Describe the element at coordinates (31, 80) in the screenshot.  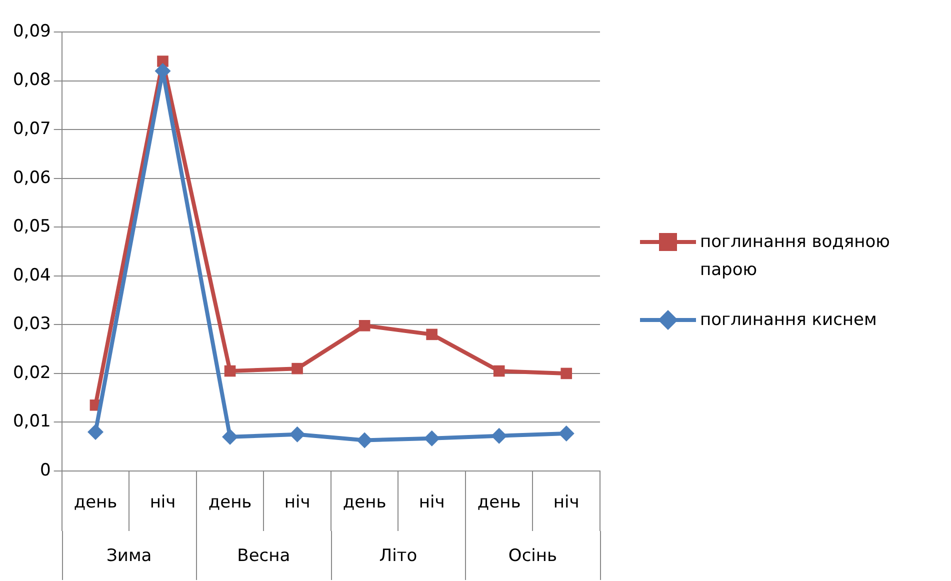
I see `y-tick-label: 0,08` at that location.